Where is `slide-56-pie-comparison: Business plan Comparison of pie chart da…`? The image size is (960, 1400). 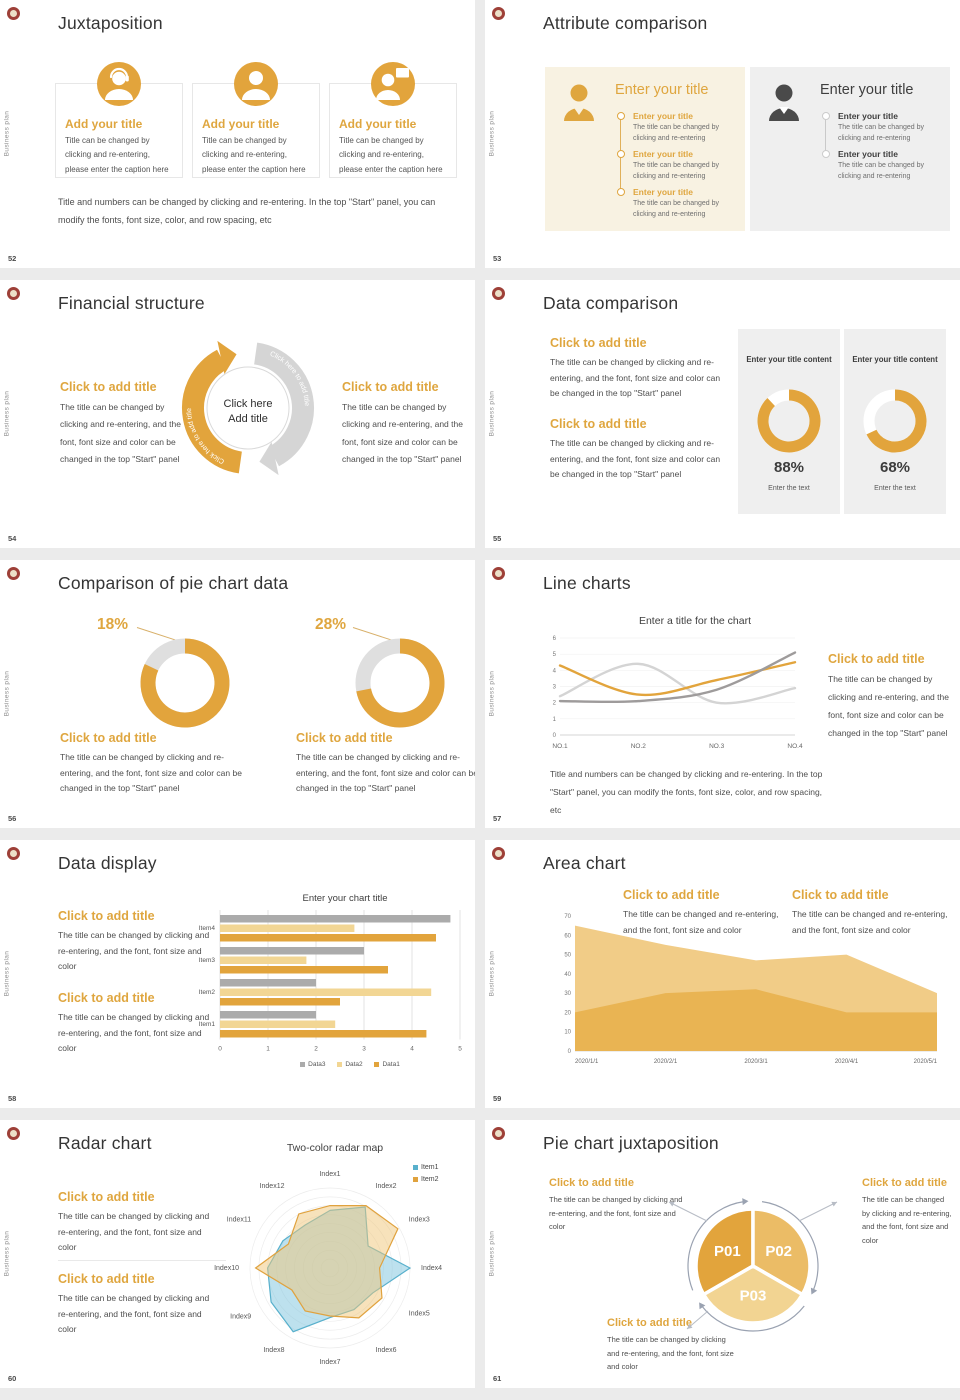
slide-56-pie-comparison: Business plan Comparison of pie chart da… is located at coordinates (237, 694).